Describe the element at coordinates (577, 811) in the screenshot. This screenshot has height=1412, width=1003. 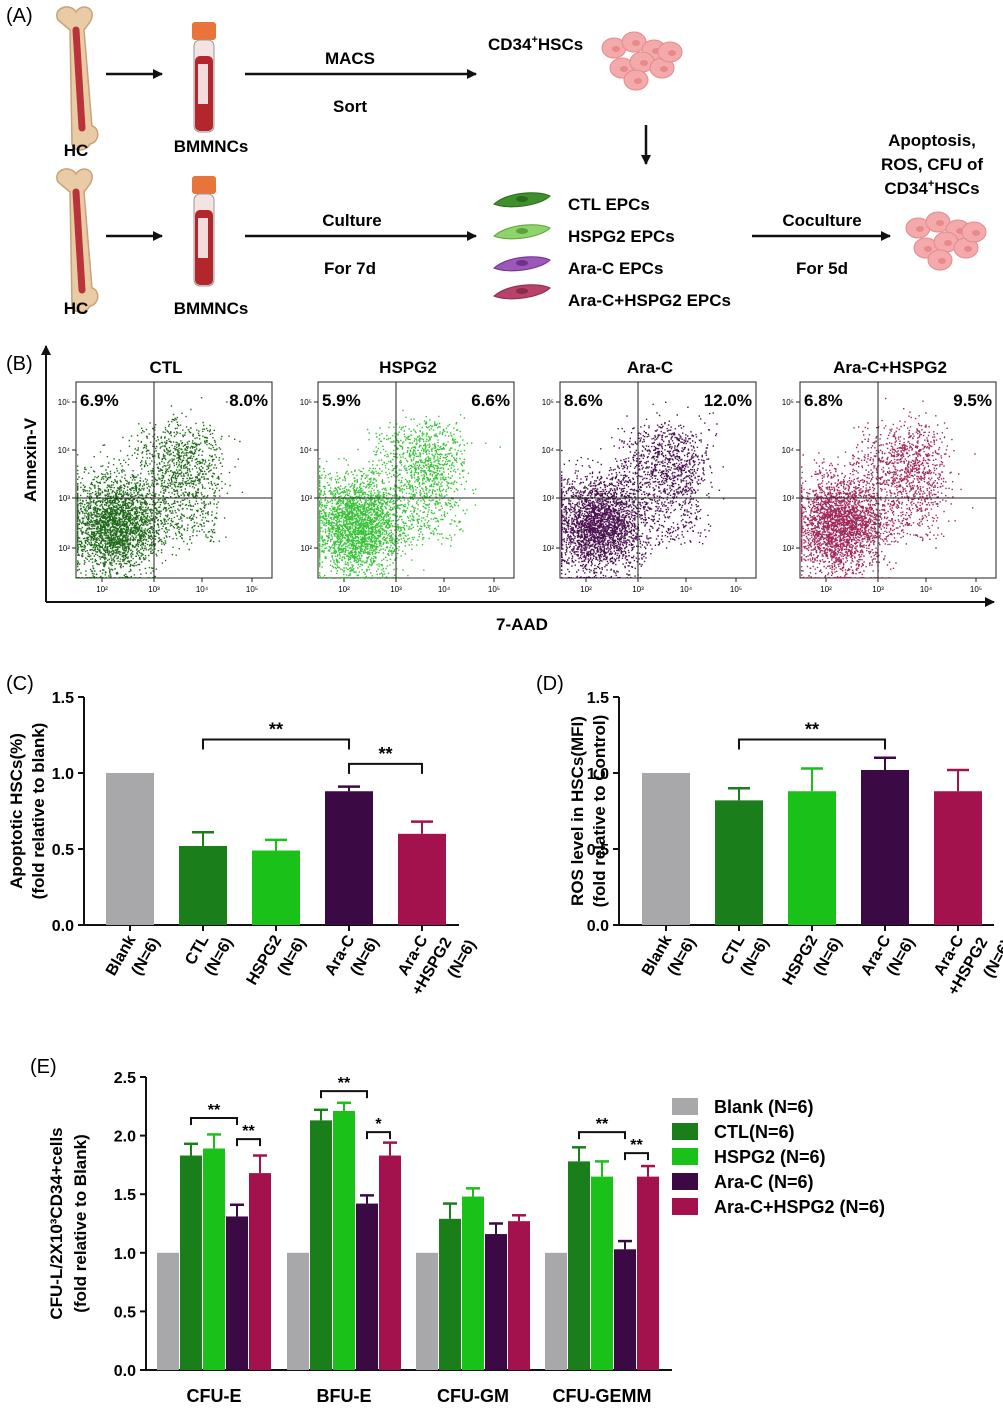
I see `y-axis-label: ROS level in HSCs(MFI)` at that location.